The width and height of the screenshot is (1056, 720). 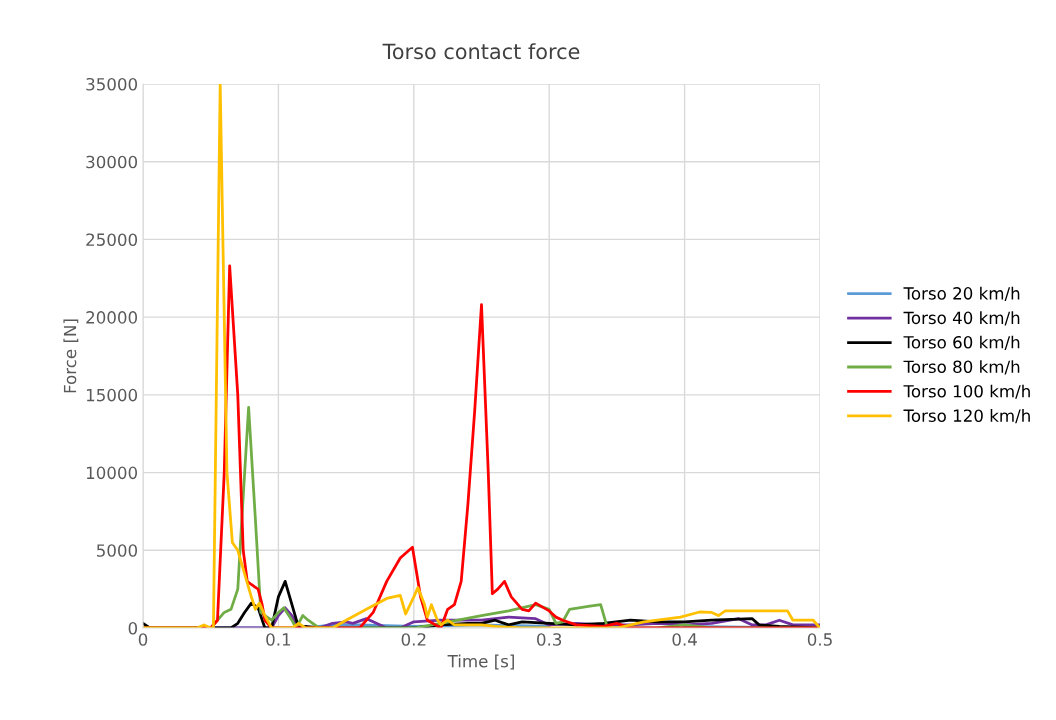 I want to click on x-axis-title: Time [s], so click(x=480, y=662).